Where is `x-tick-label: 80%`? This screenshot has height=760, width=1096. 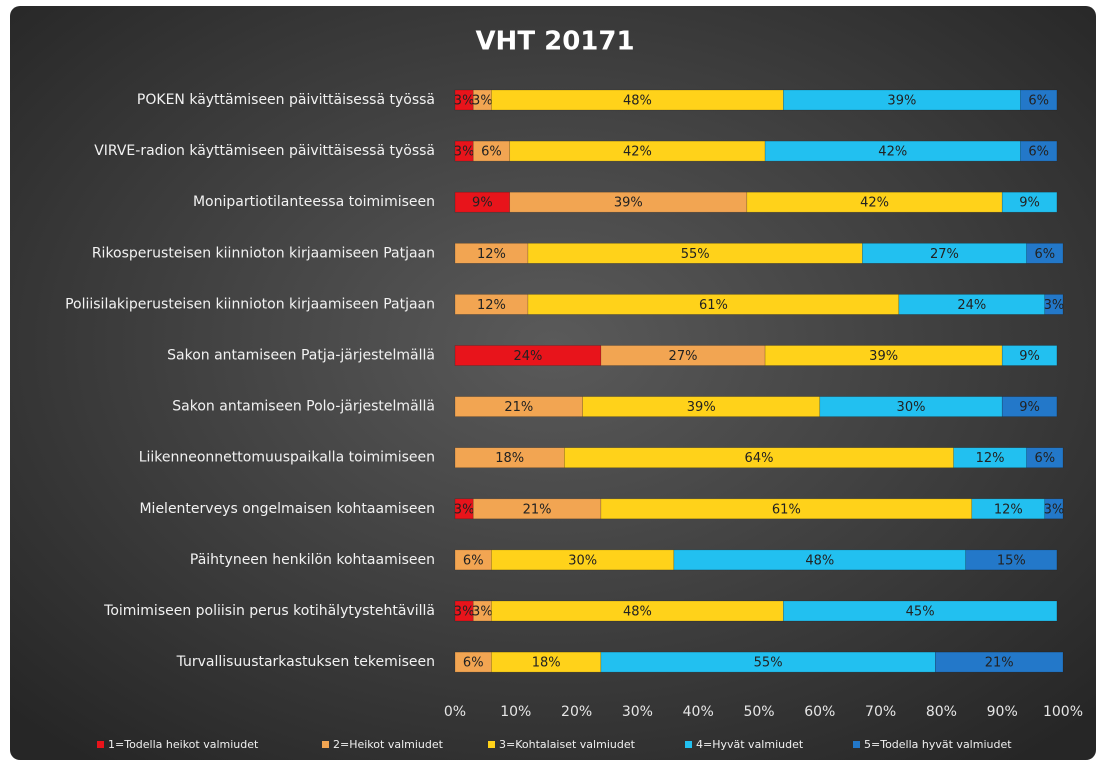
x-tick-label: 80% is located at coordinates (941, 712).